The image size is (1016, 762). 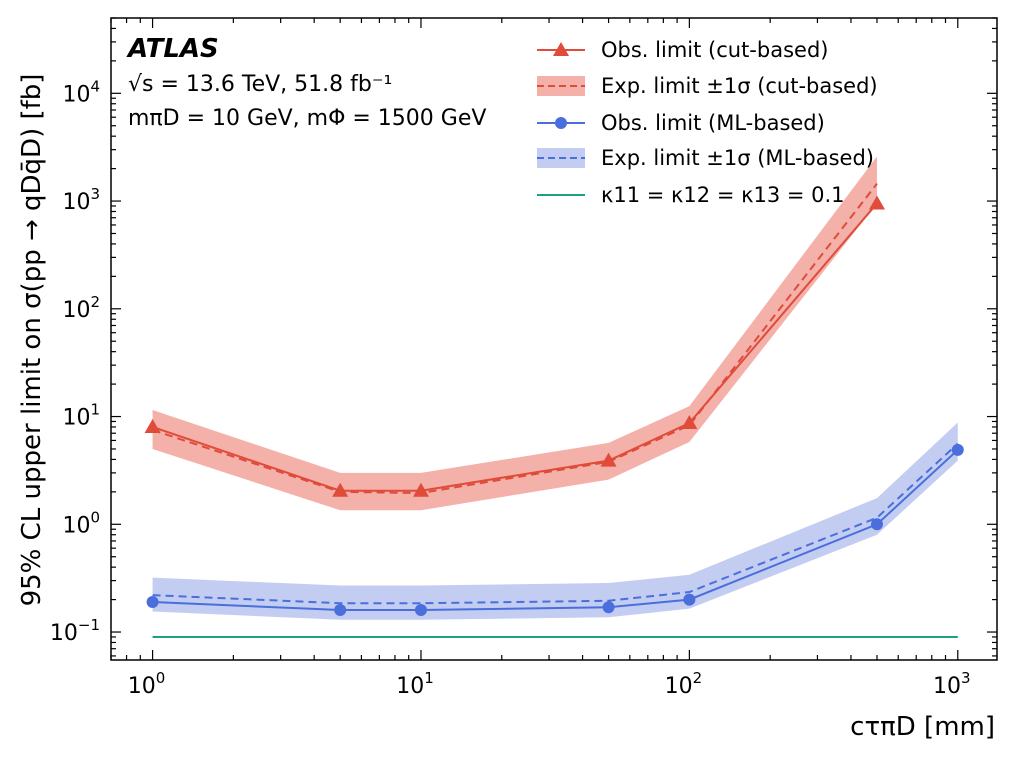 I want to click on x-axis-label: cτπD [mm], so click(x=922, y=727).